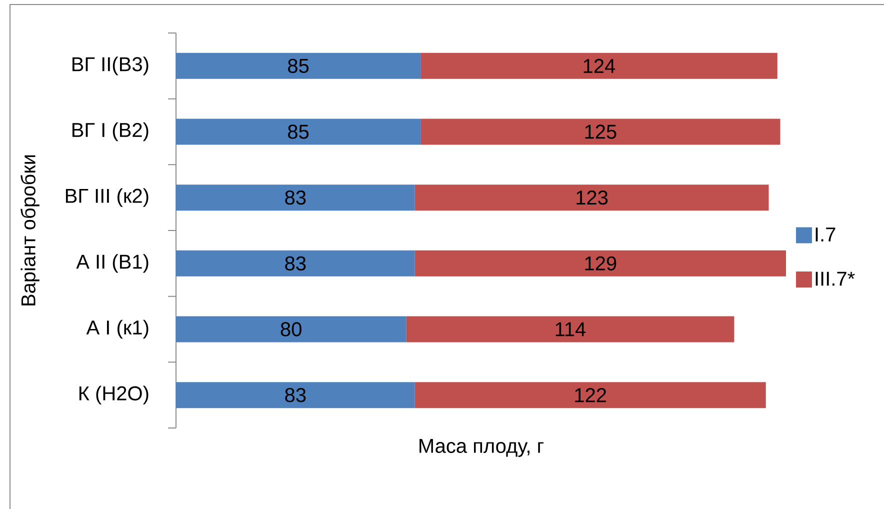 Image resolution: width=884 pixels, height=509 pixels. I want to click on legend-label: I.7, so click(826, 235).